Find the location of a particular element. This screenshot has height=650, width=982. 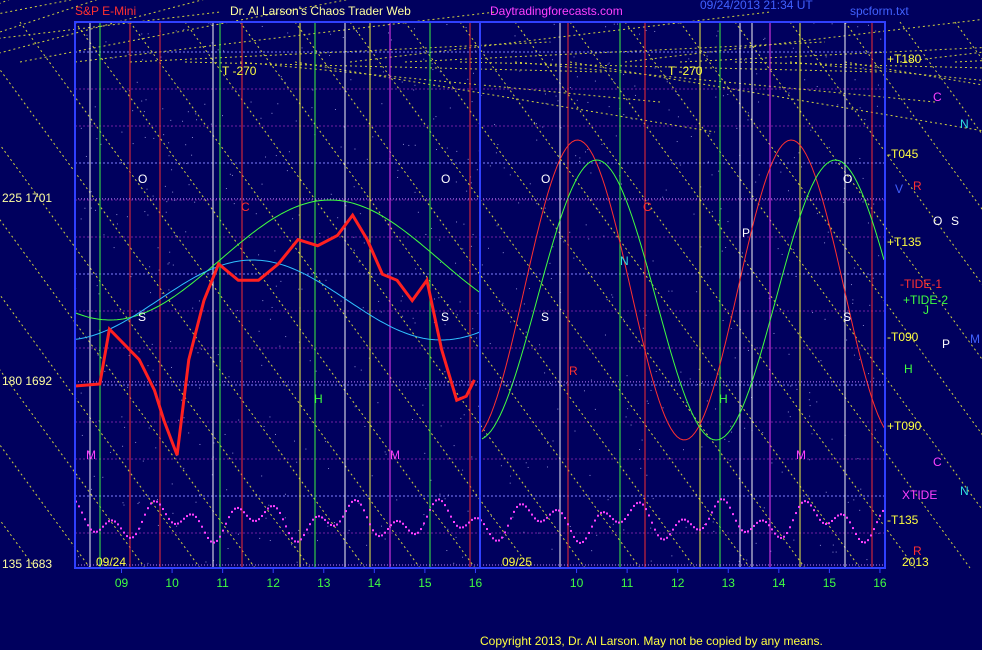

diagonal-guide is located at coordinates (775, 96).